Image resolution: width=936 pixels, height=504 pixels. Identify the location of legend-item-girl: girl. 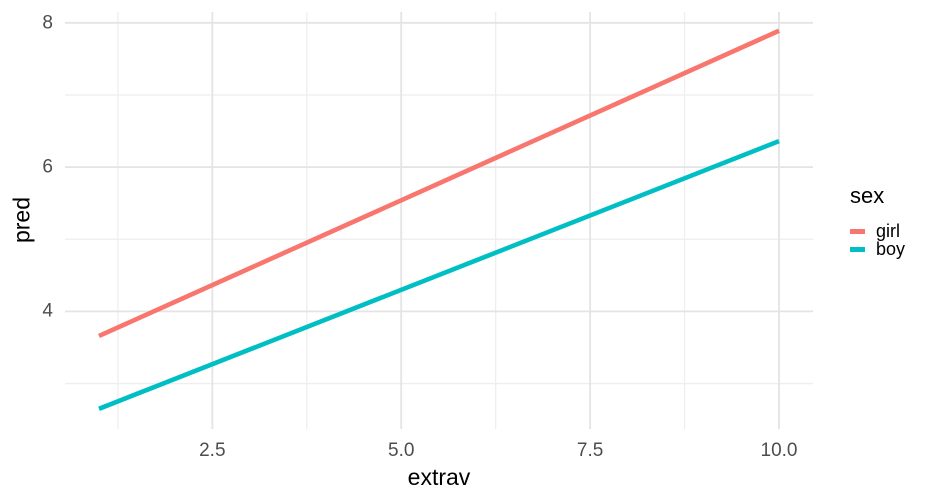
(877, 231).